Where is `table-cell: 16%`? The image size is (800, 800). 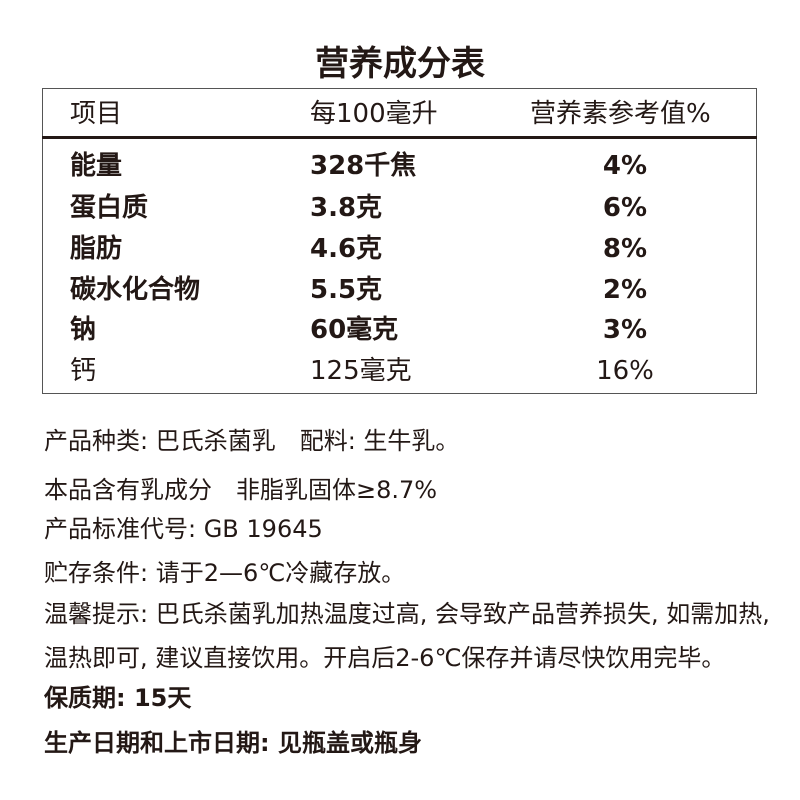 table-cell: 16% is located at coordinates (625, 371).